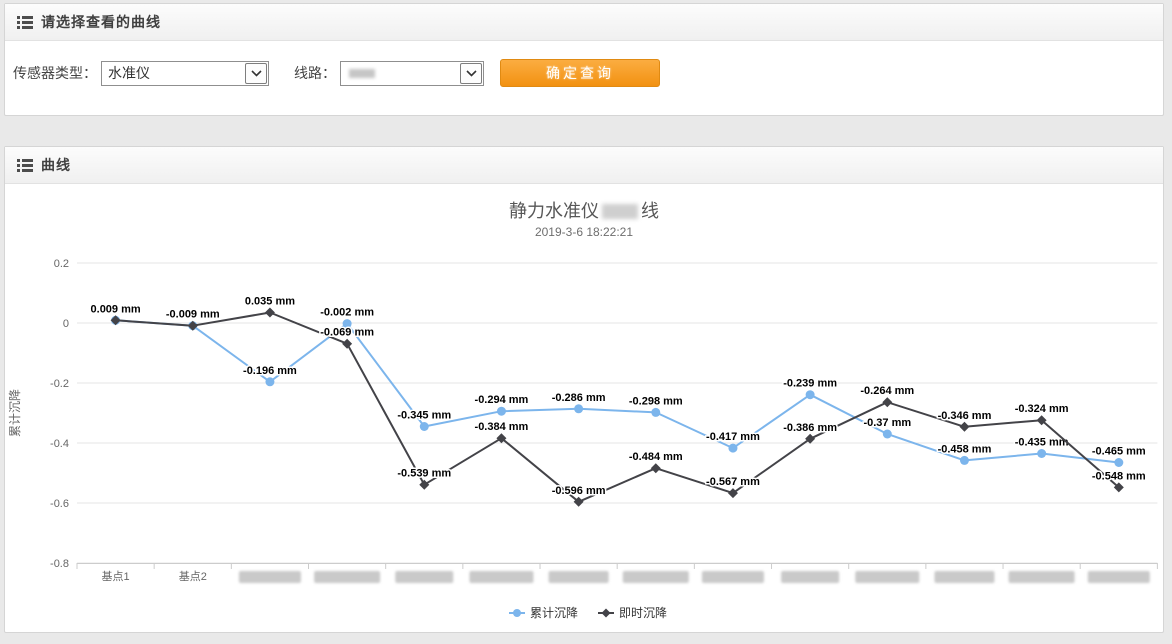 The width and height of the screenshot is (1172, 644). What do you see at coordinates (584, 22) in the screenshot?
I see `filter-panel-header: 请选择查看的曲线` at bounding box center [584, 22].